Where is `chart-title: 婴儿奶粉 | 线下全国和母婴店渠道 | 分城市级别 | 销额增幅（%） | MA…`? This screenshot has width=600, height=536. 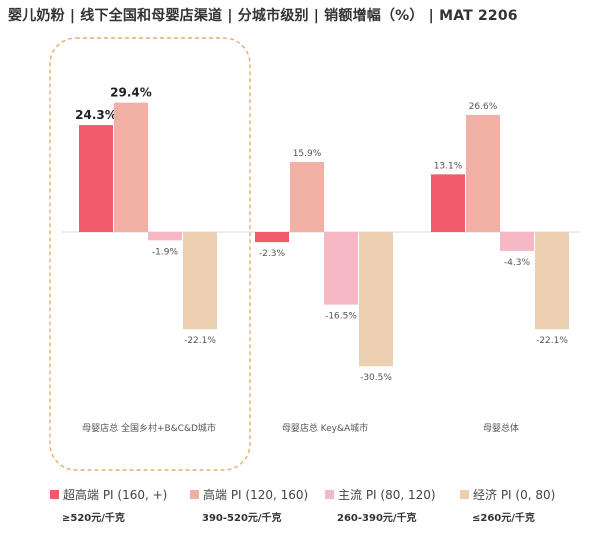 chart-title: 婴儿奶粉 | 线下全国和母婴店渠道 | 分城市级别 | 销额增幅（%） | MA… is located at coordinates (263, 16).